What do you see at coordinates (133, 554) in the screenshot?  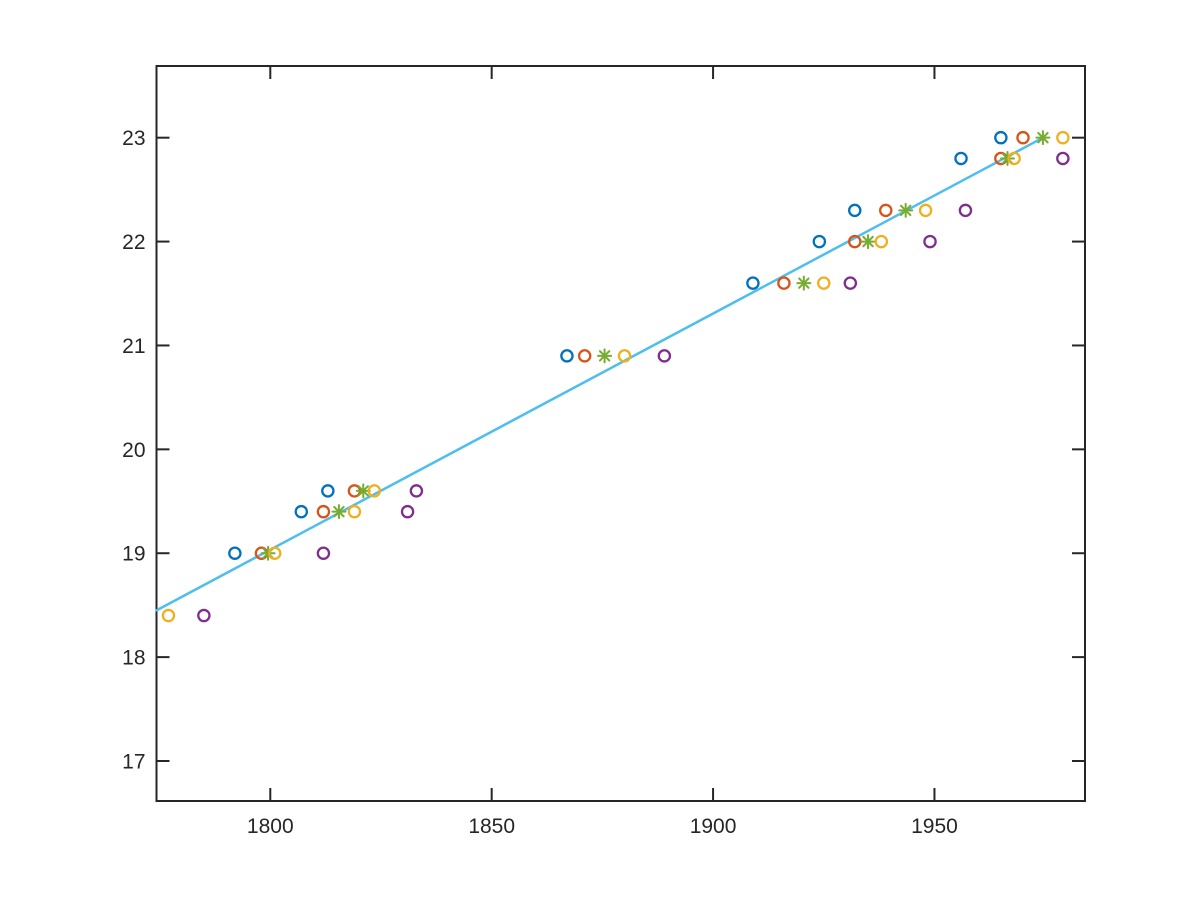 I see `y-tick-label: 19` at bounding box center [133, 554].